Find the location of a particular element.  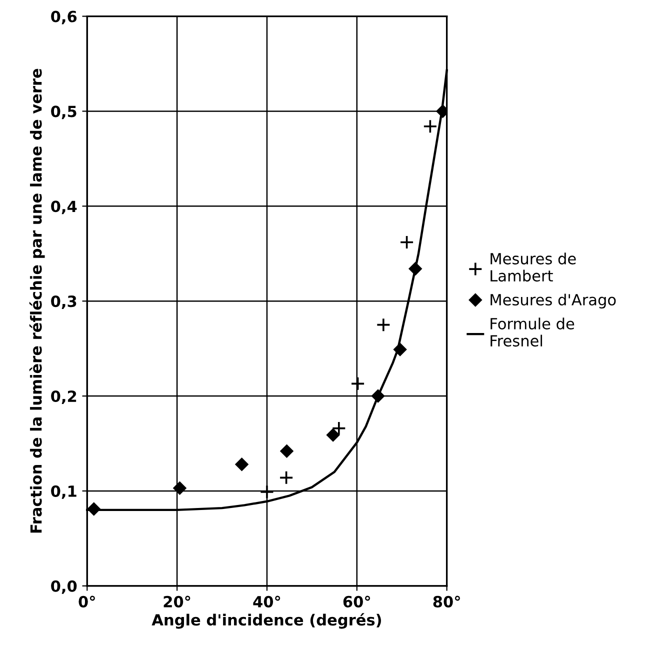

y-tick-label: 0,5 is located at coordinates (63, 113).